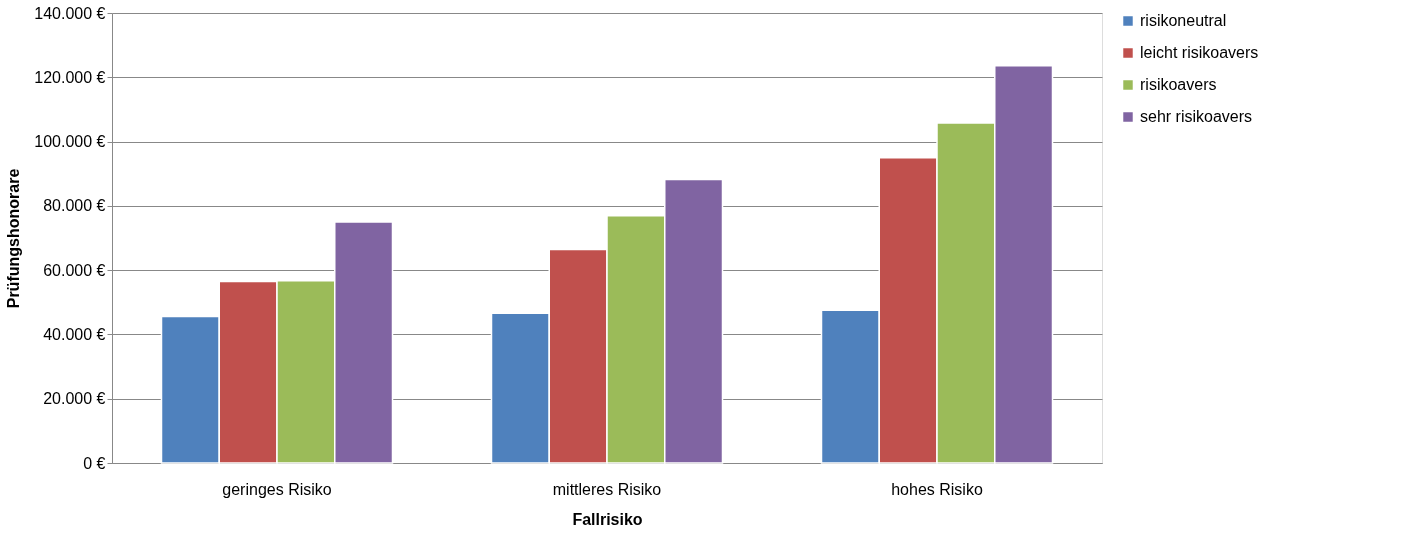  I want to click on x-tick-label: mittleres Risiko, so click(607, 489).